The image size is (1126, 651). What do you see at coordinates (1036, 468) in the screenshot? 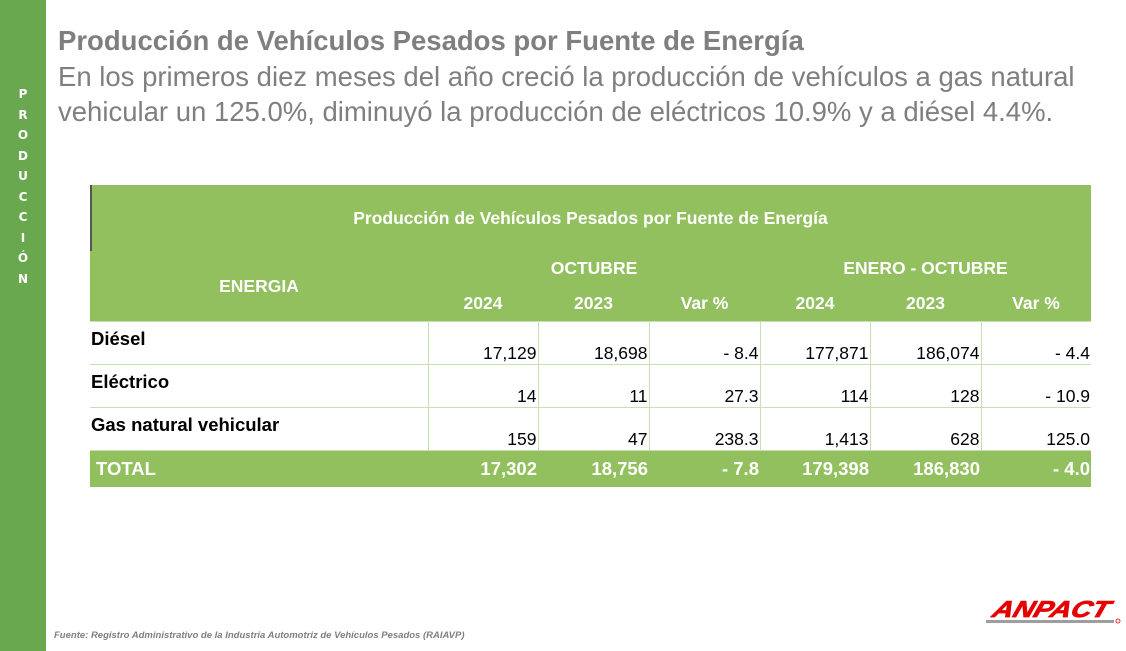
I see `total-cell: - 4.0` at bounding box center [1036, 468].